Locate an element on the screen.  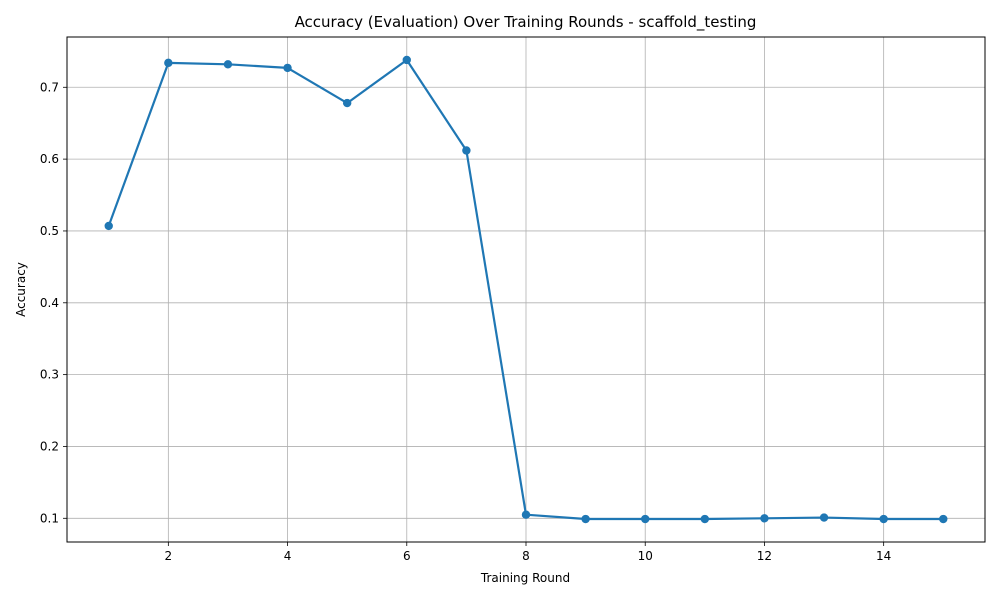
y-tick-label: 0.6 is located at coordinates (49, 159).